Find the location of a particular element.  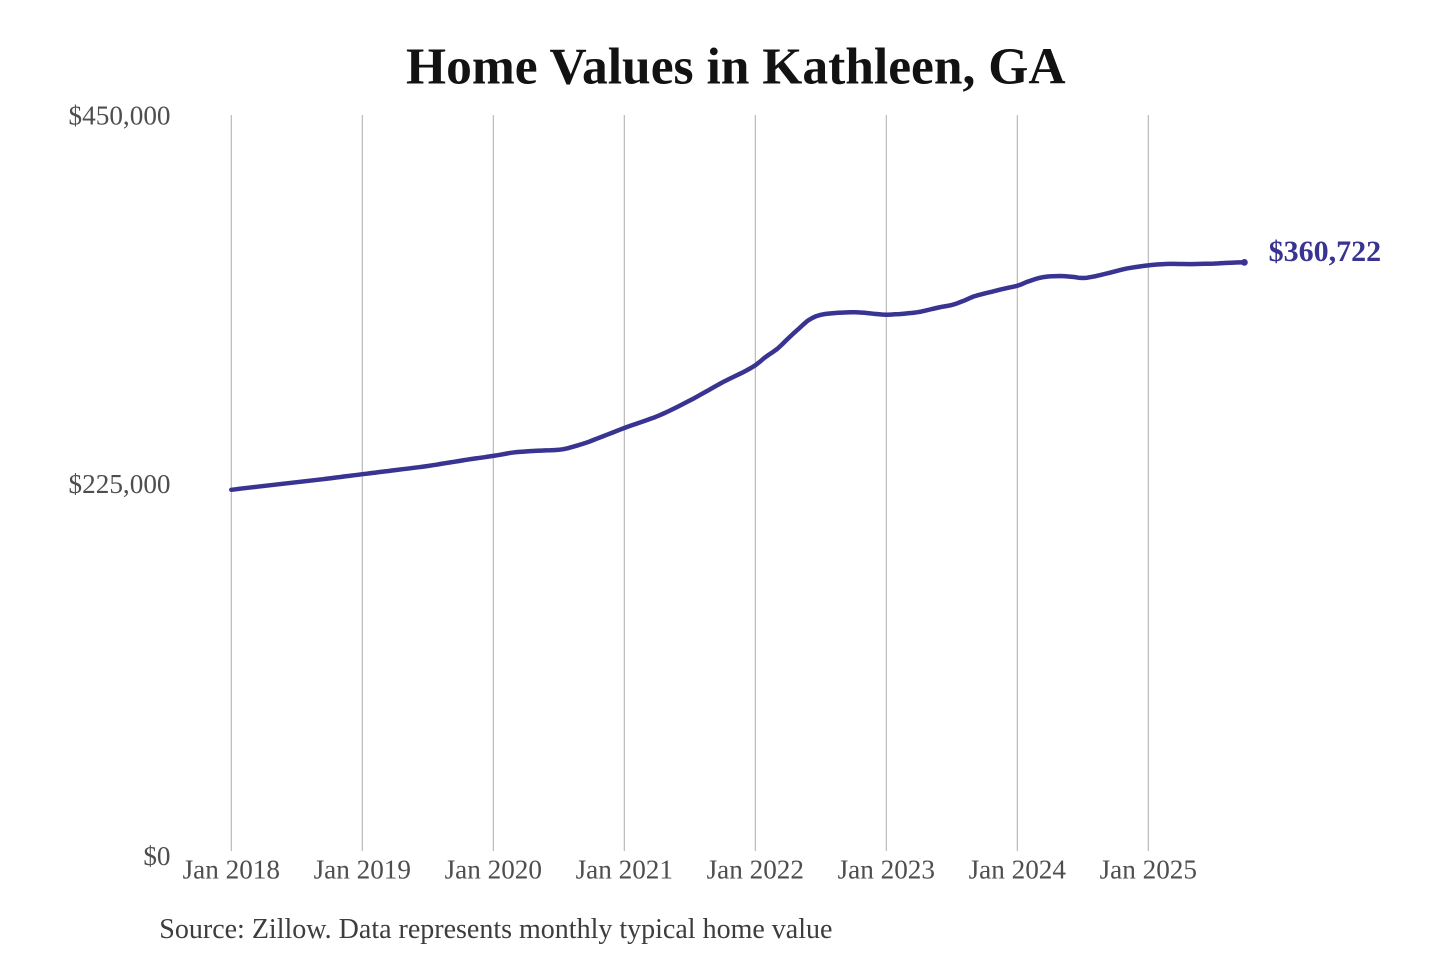

svg-text: Jan 2024 is located at coordinates (1018, 870).